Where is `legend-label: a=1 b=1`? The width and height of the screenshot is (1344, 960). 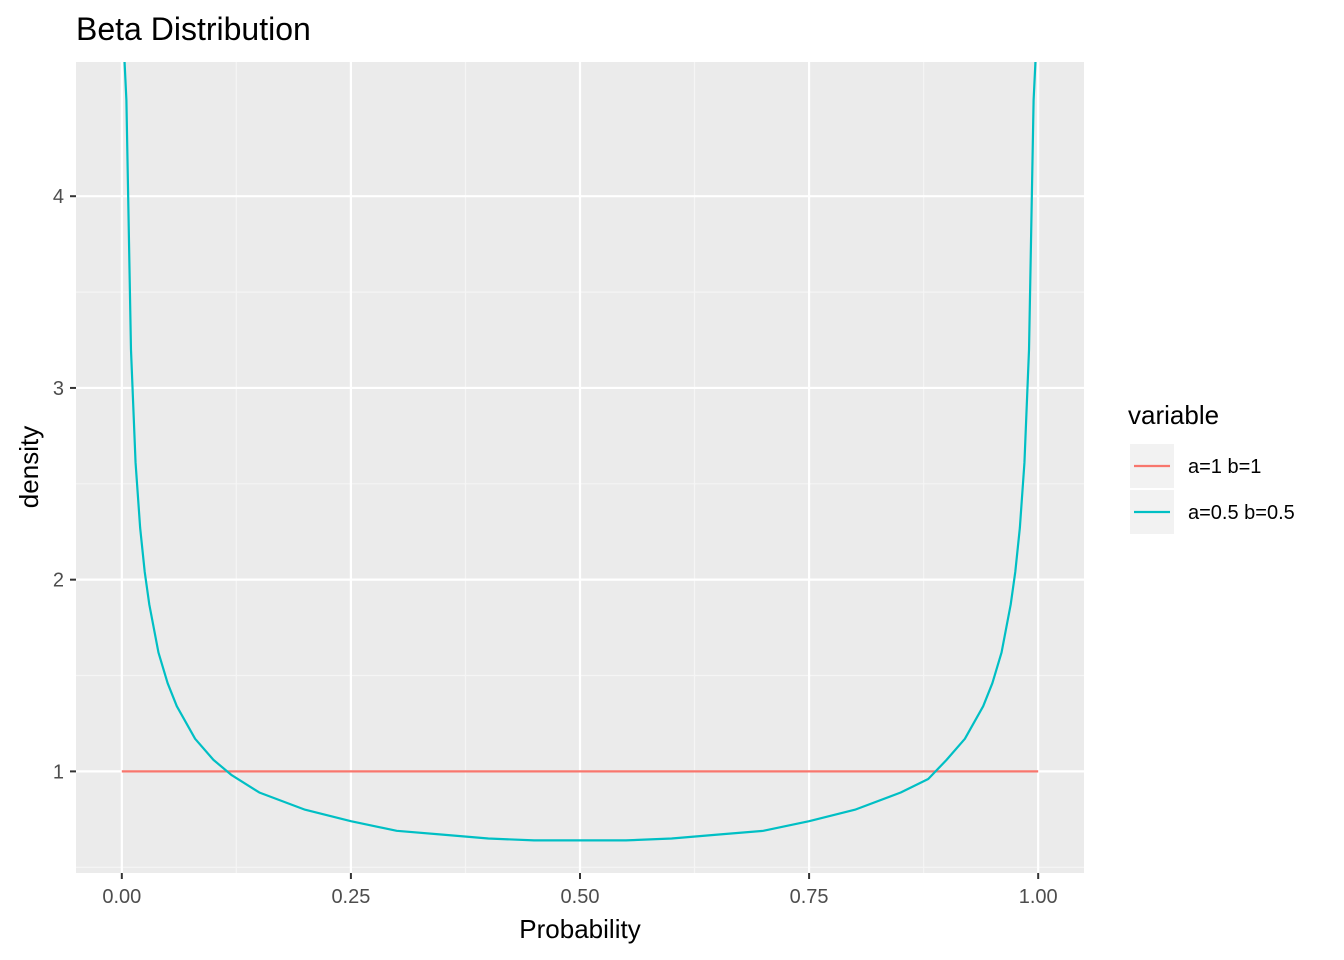 legend-label: a=1 b=1 is located at coordinates (1224, 467).